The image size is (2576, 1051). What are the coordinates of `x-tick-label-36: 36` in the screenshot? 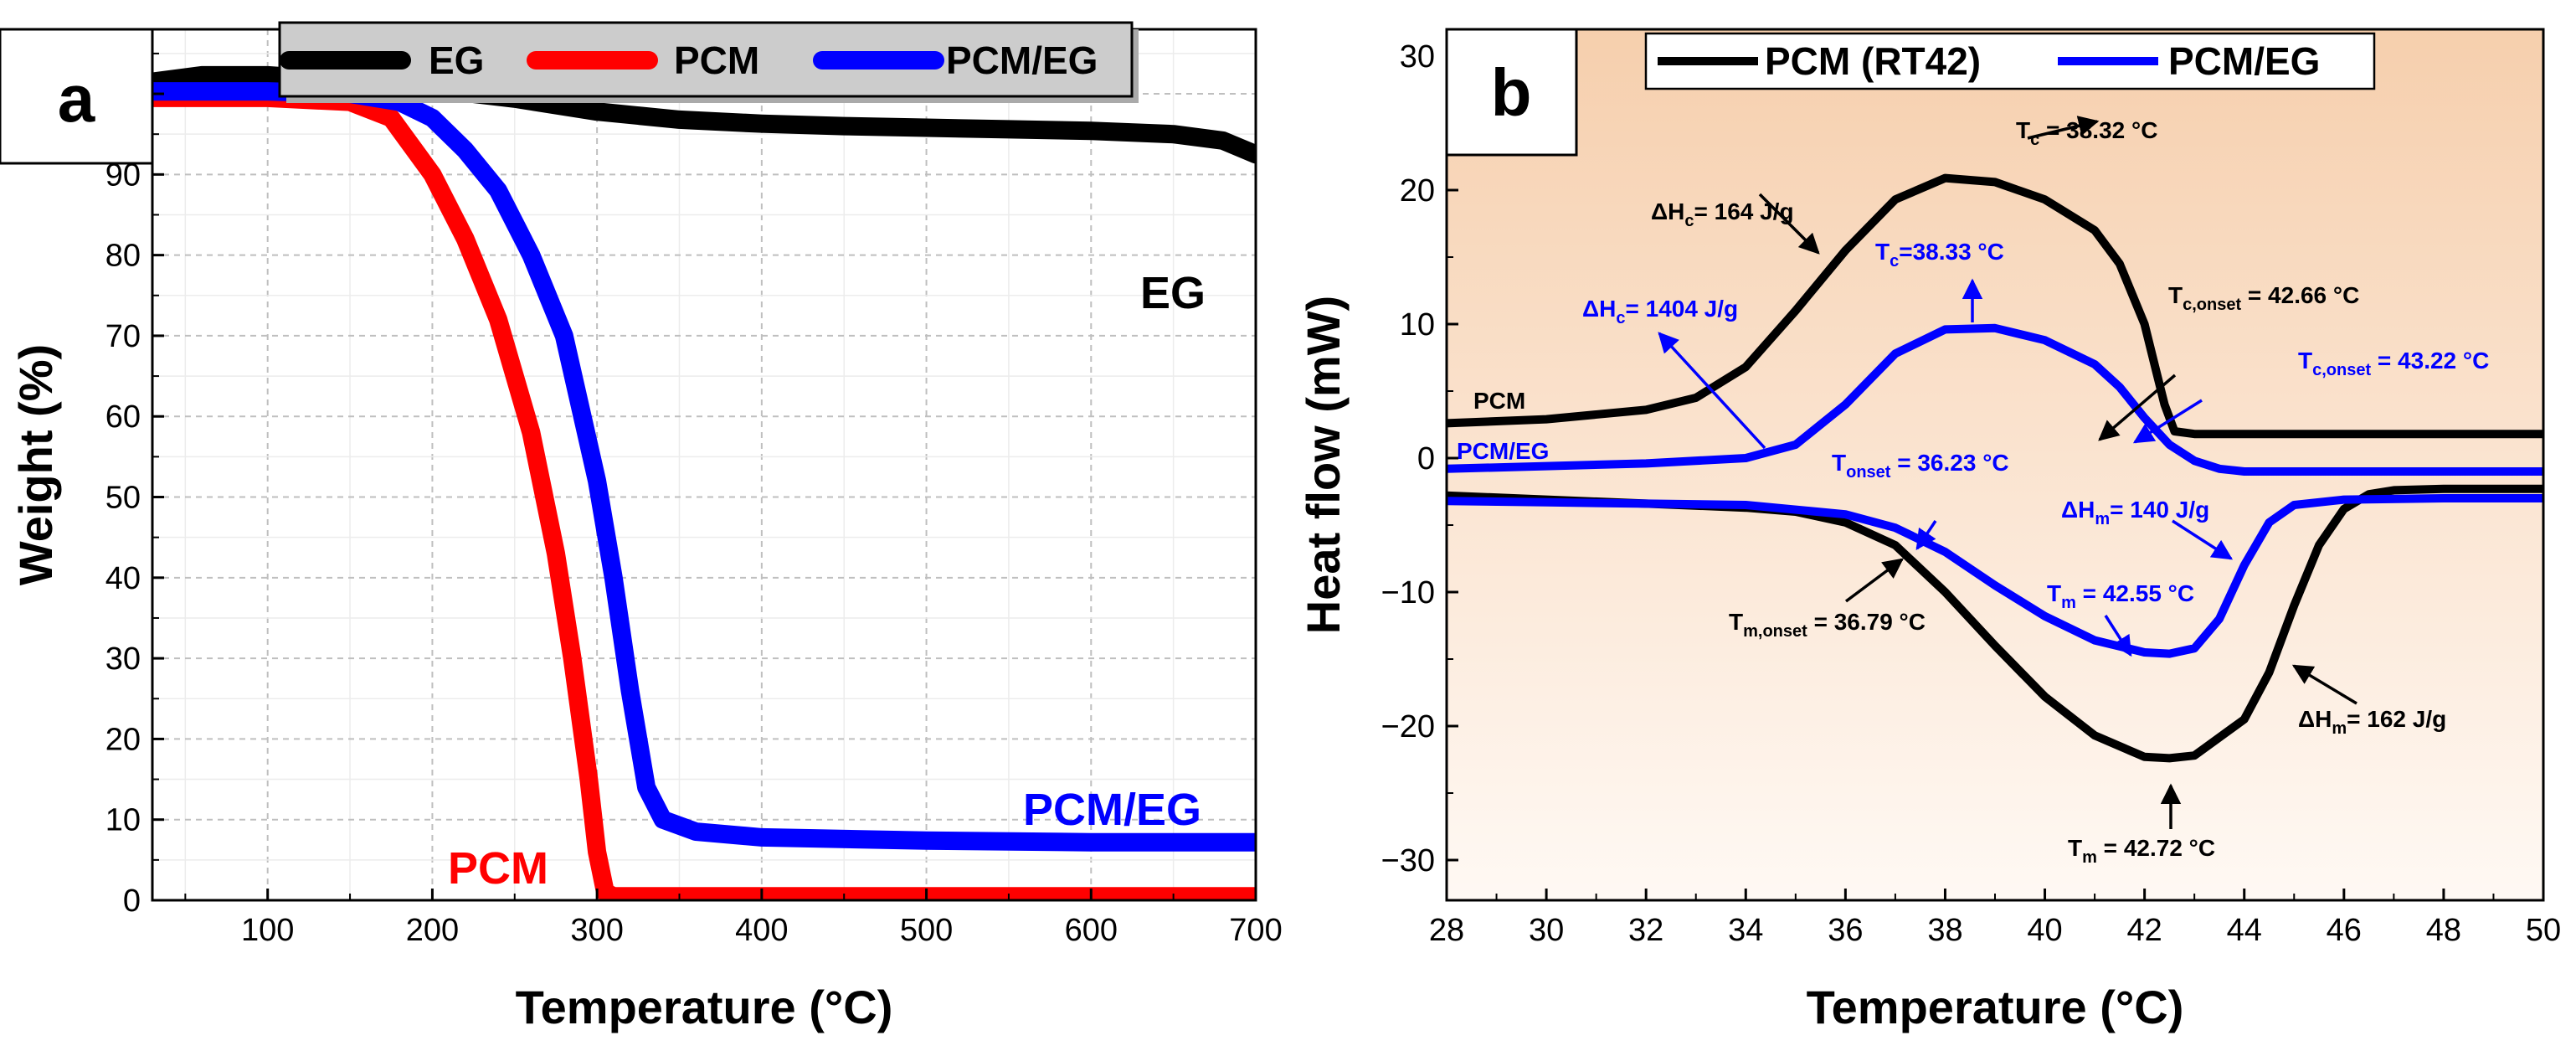 It's located at (1846, 930).